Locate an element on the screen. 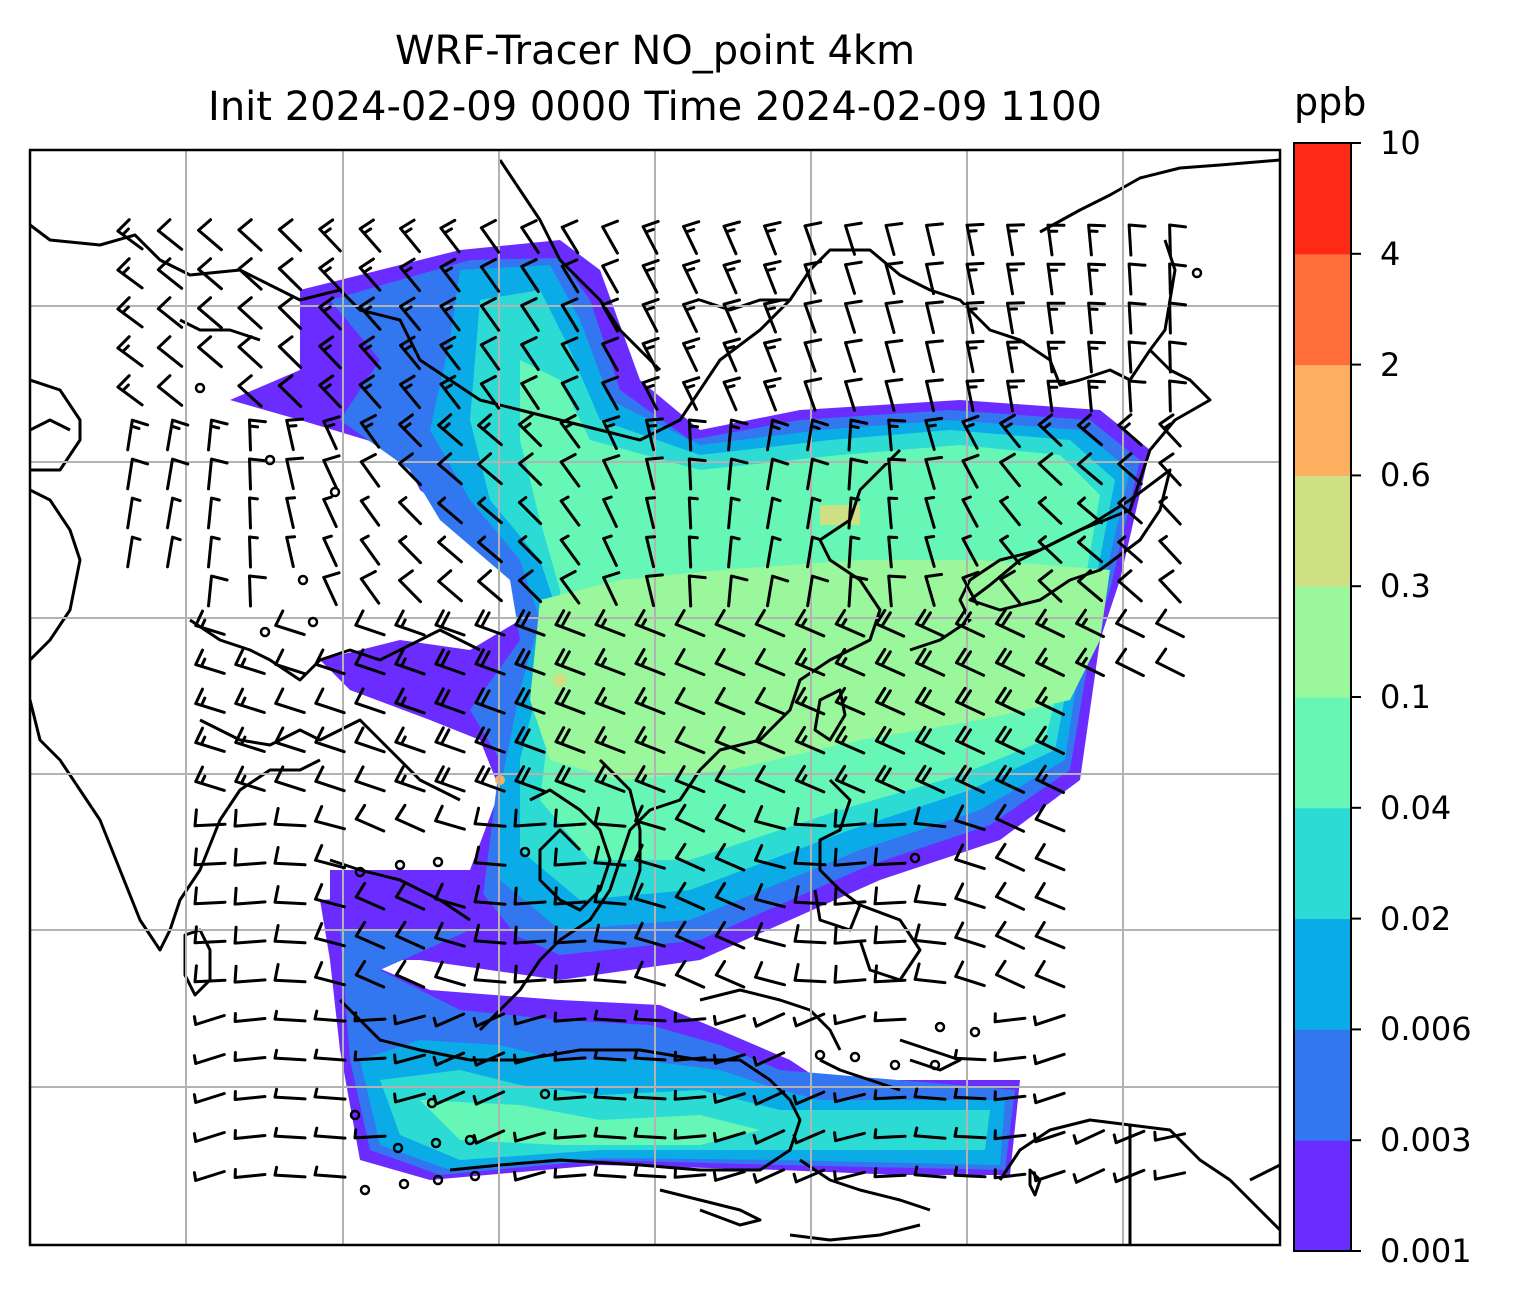  colorbar-tick-label: 0.003 is located at coordinates (1426, 1140).